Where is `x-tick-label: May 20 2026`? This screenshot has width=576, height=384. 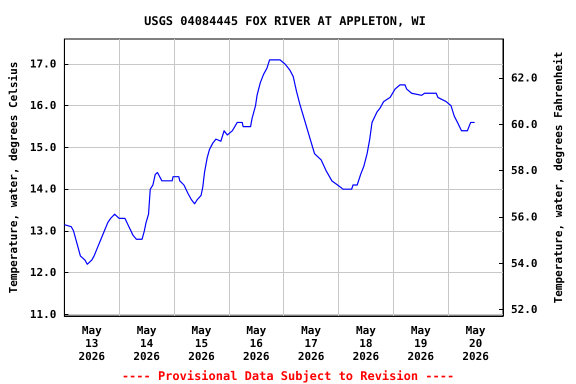
x-tick-label: May 20 2026 is located at coordinates (476, 343).